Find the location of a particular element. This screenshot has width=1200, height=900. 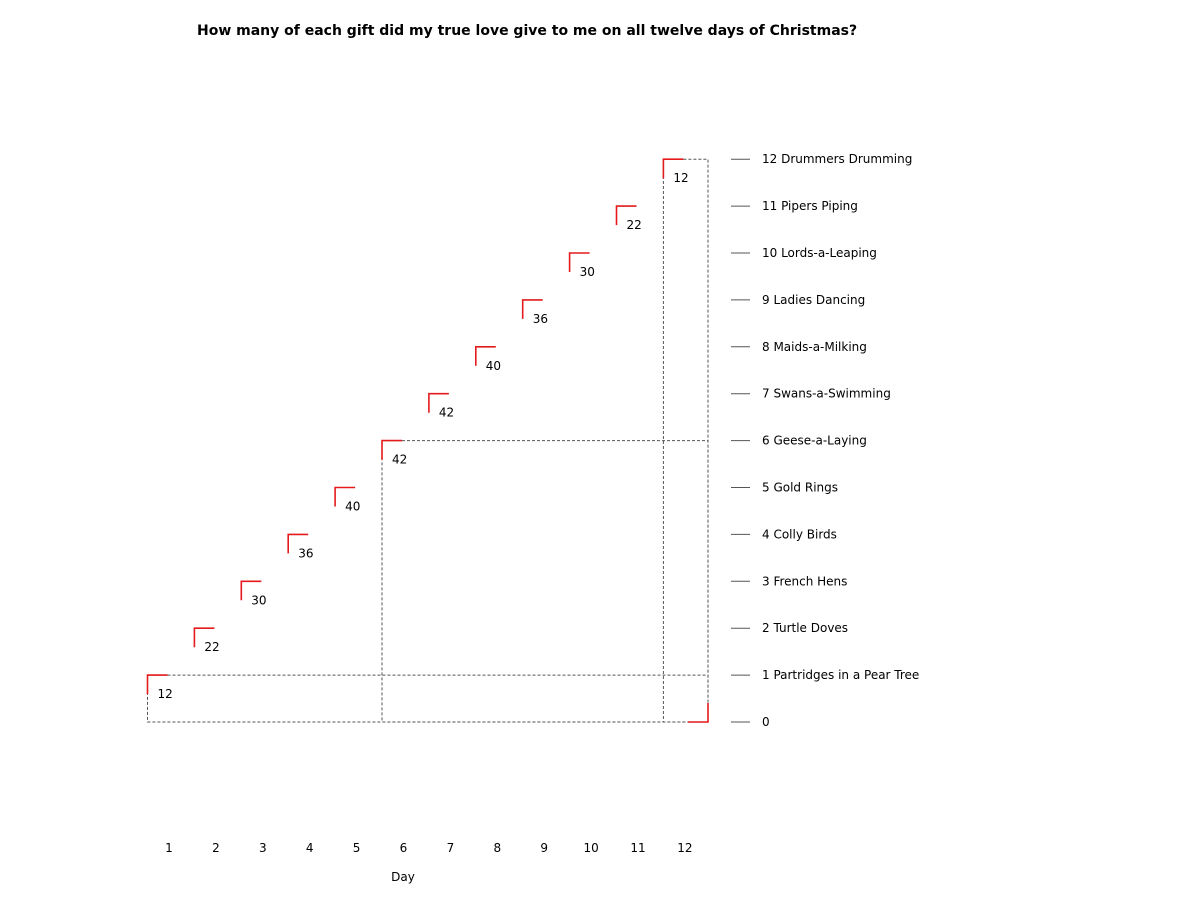

x-tick-label: 5 is located at coordinates (357, 848).